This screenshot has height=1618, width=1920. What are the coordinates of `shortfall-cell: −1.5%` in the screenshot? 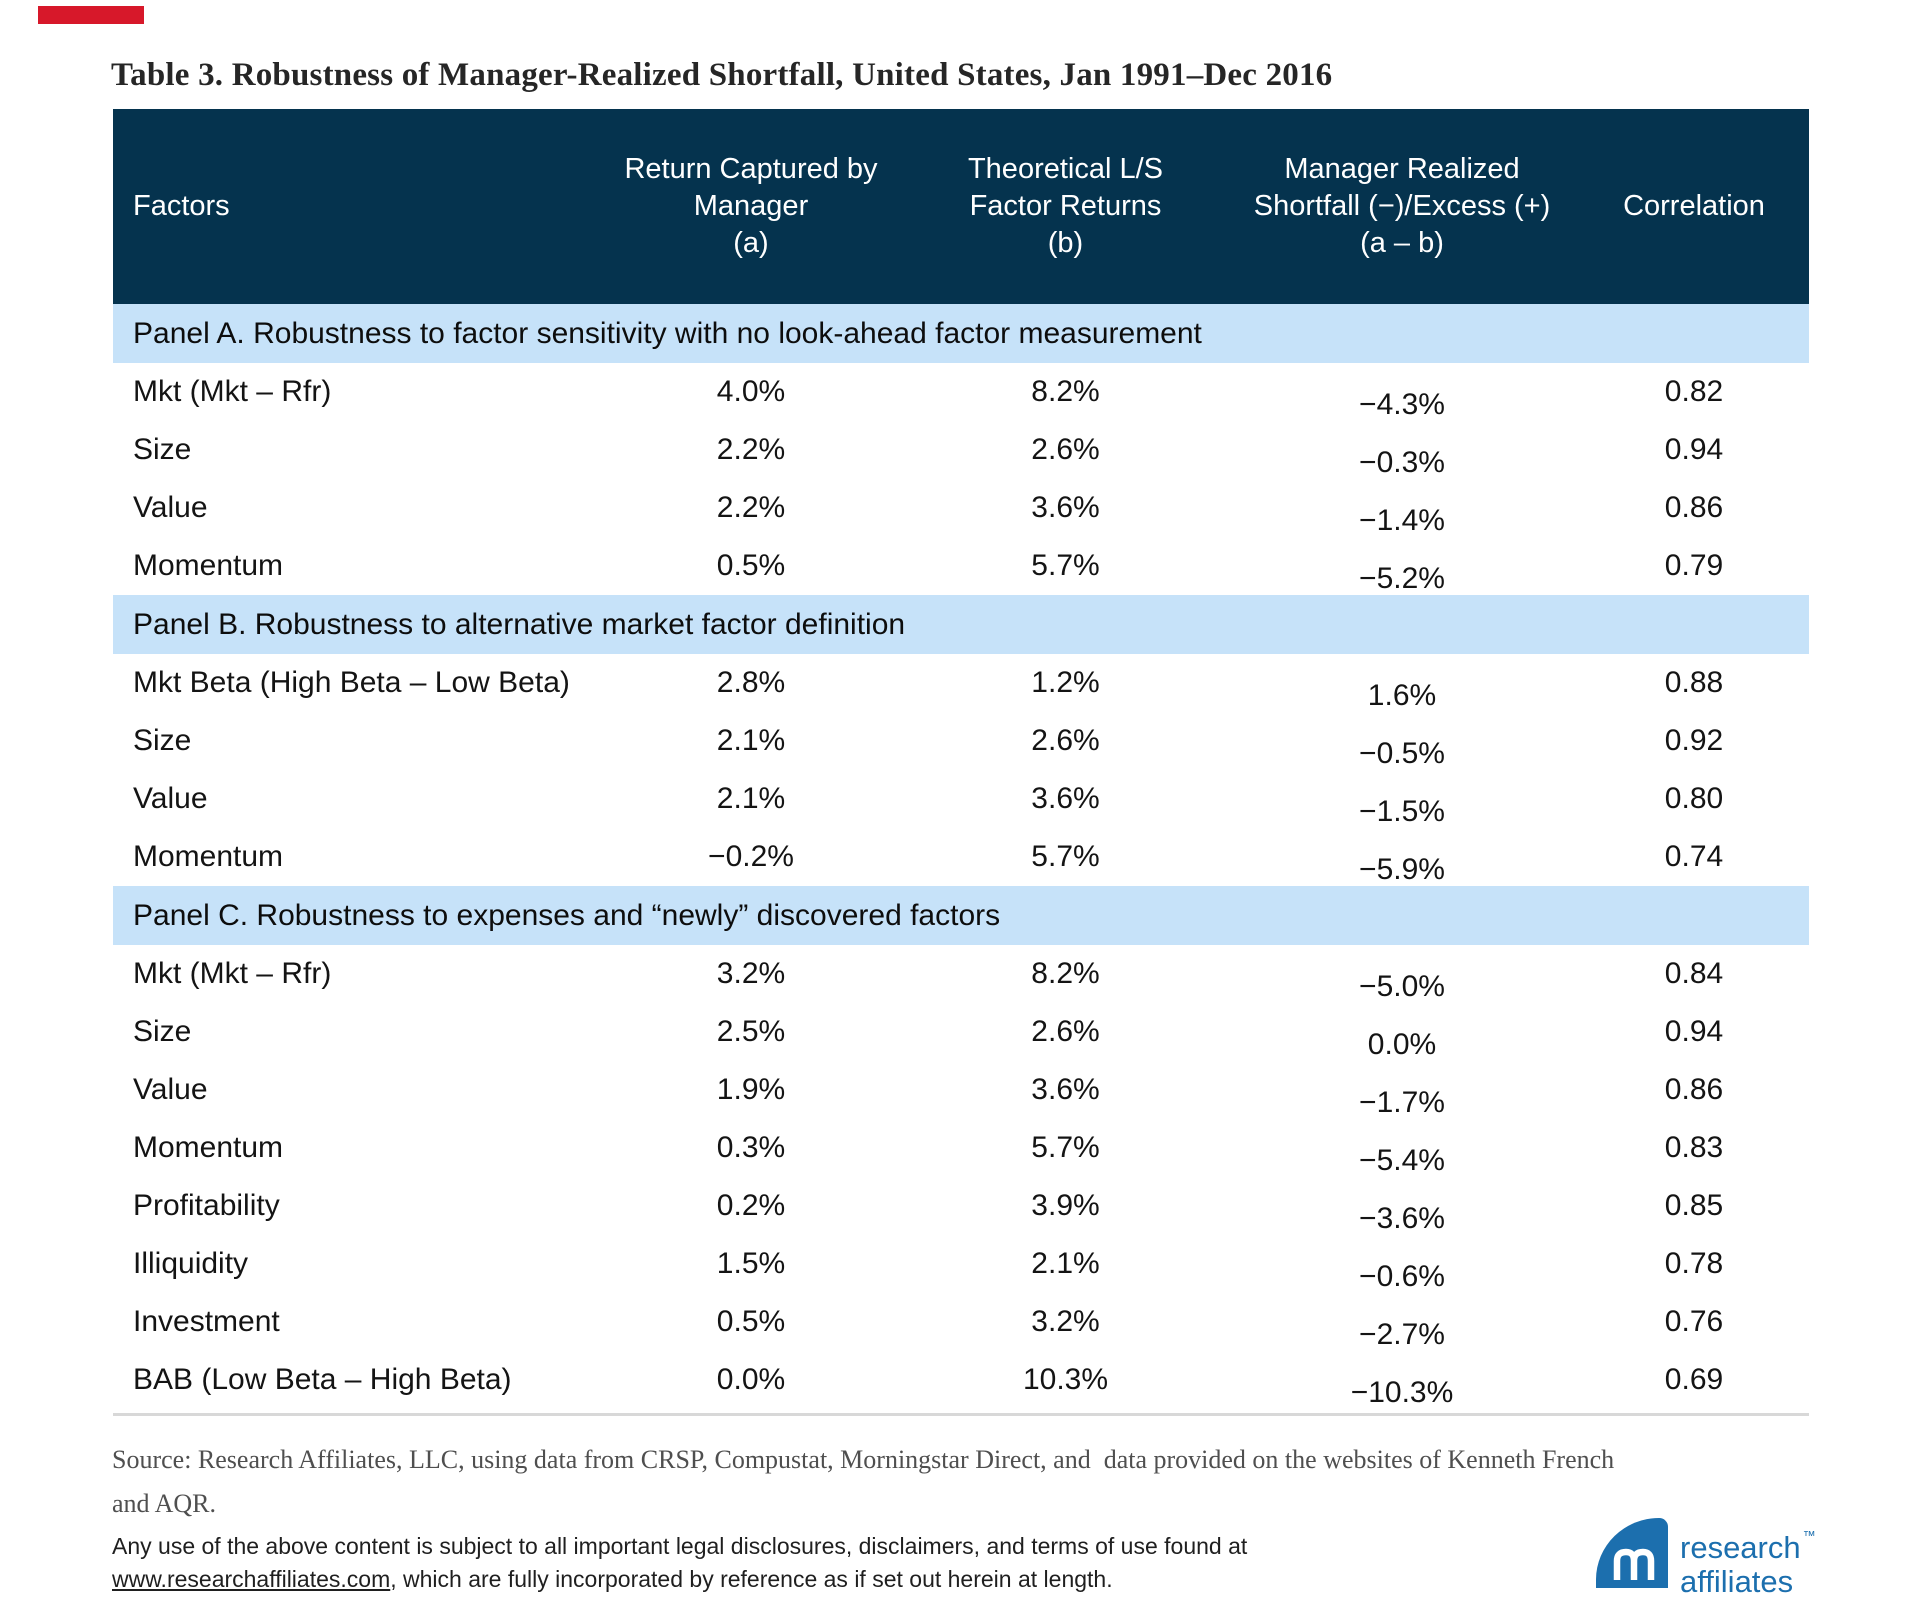 It's located at (1402, 811).